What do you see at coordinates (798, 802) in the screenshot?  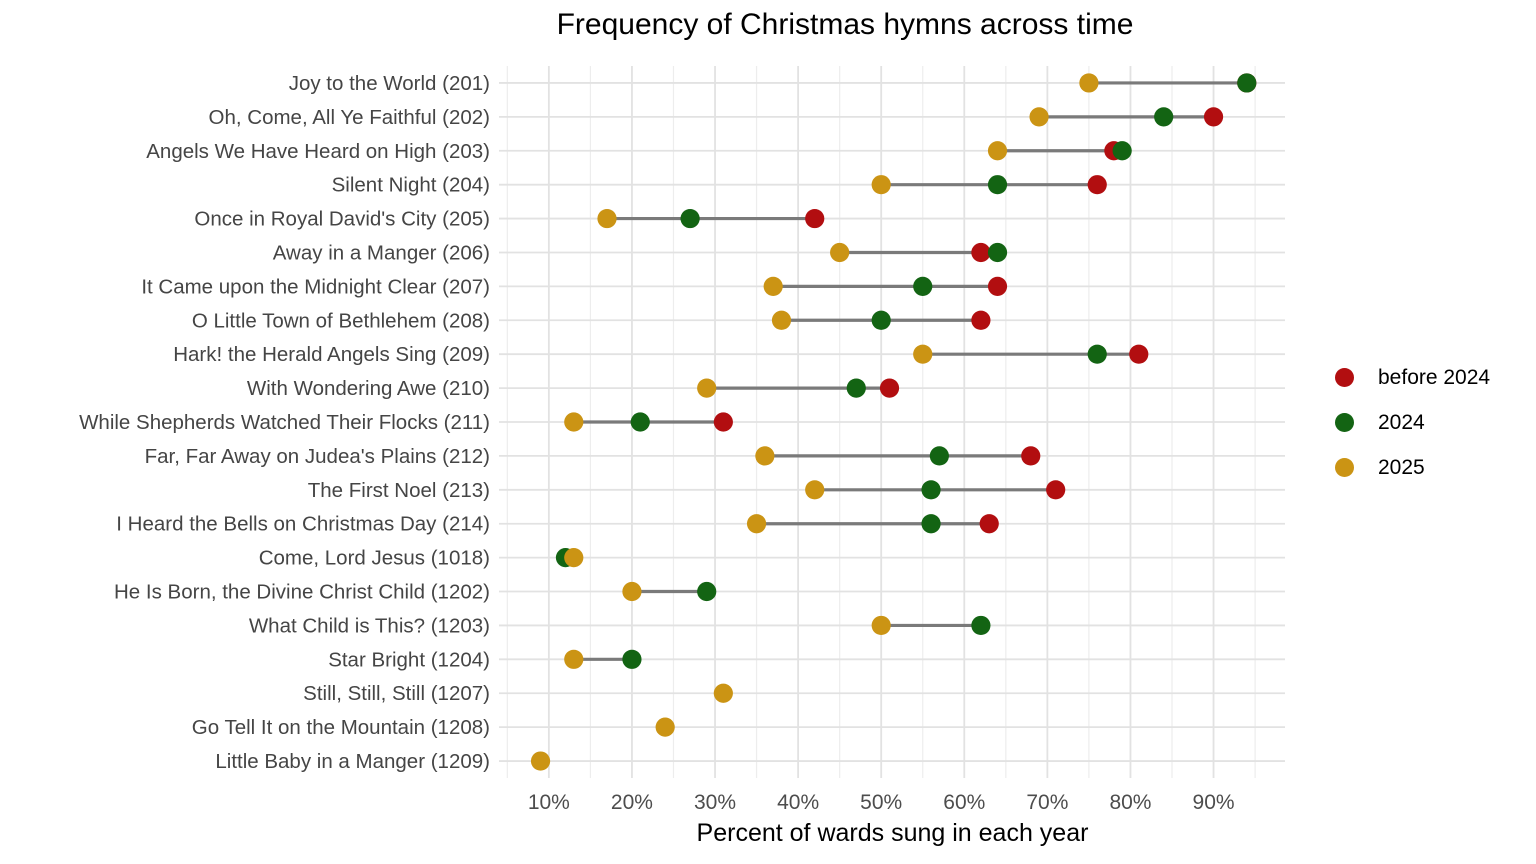 I see `x-axis-tick-label: 40%` at bounding box center [798, 802].